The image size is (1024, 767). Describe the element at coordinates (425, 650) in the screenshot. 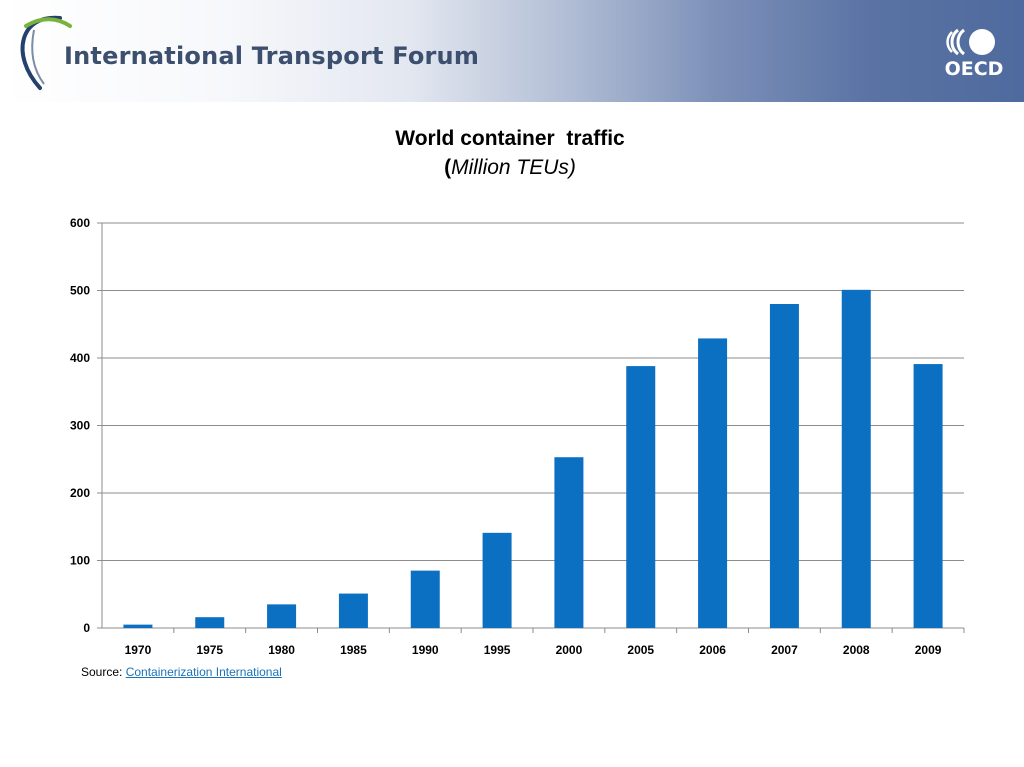

I see `x-tick-label: 1990` at that location.